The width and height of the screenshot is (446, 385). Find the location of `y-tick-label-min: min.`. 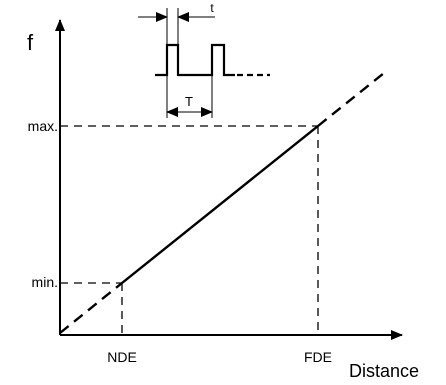

y-tick-label-min: min. is located at coordinates (45, 282).